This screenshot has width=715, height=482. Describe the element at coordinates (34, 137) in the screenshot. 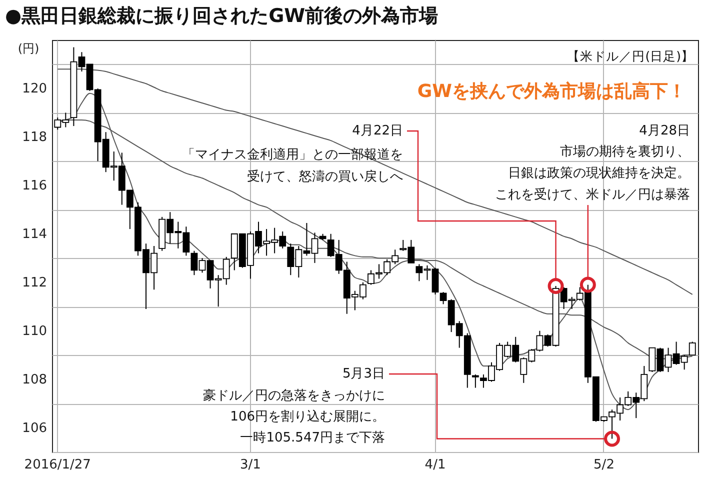

I see `y-tick-label: 118` at that location.